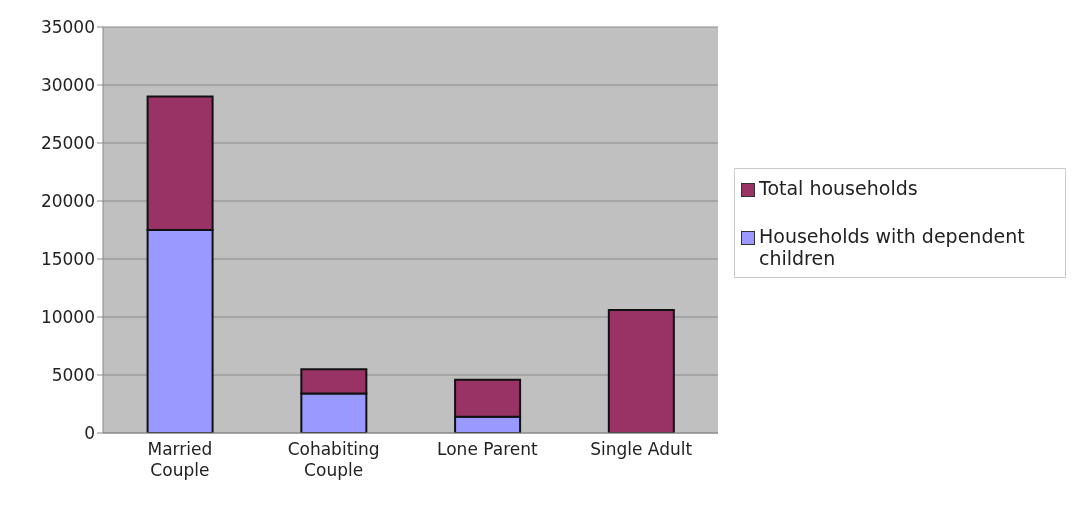 The width and height of the screenshot is (1073, 511). I want to click on y-tick-label: 20000, so click(67, 201).